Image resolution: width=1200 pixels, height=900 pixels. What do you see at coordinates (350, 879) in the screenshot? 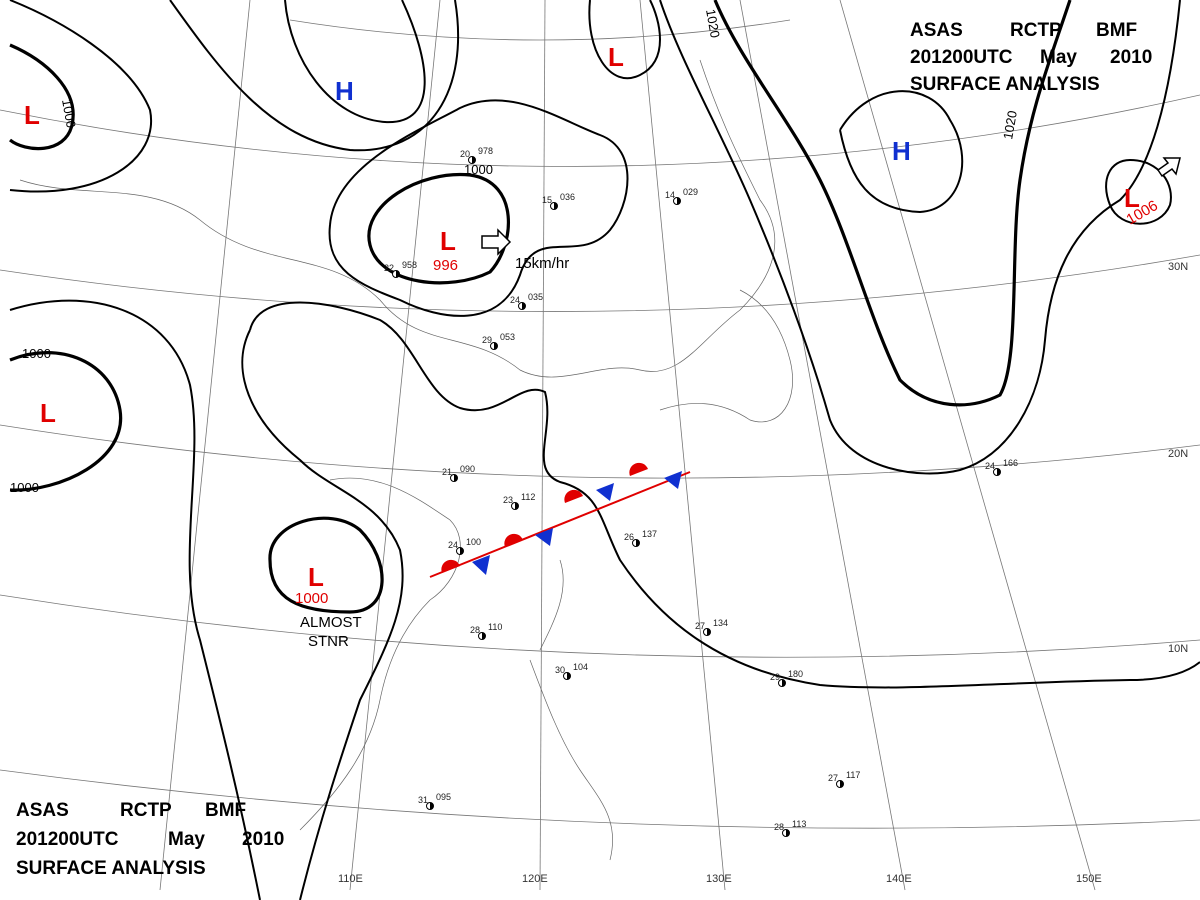
I see `longitude-label: 110E` at bounding box center [350, 879].